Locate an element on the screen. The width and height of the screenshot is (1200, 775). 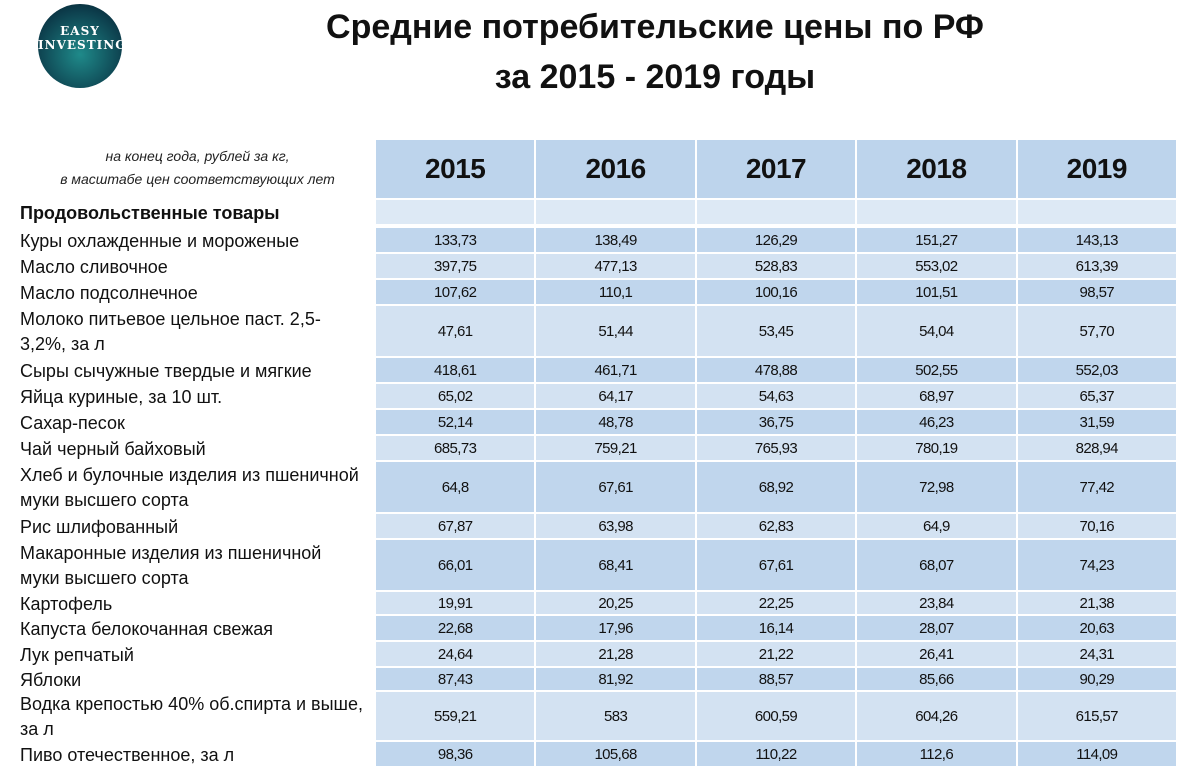
value-cell: 615,57 is located at coordinates (1096, 716).